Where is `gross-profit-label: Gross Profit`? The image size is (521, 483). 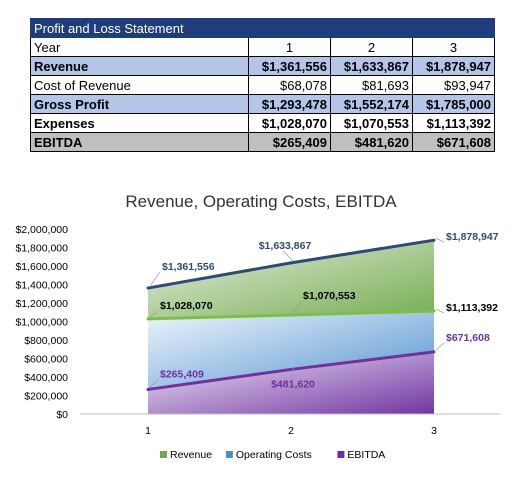 gross-profit-label: Gross Profit is located at coordinates (139, 104).